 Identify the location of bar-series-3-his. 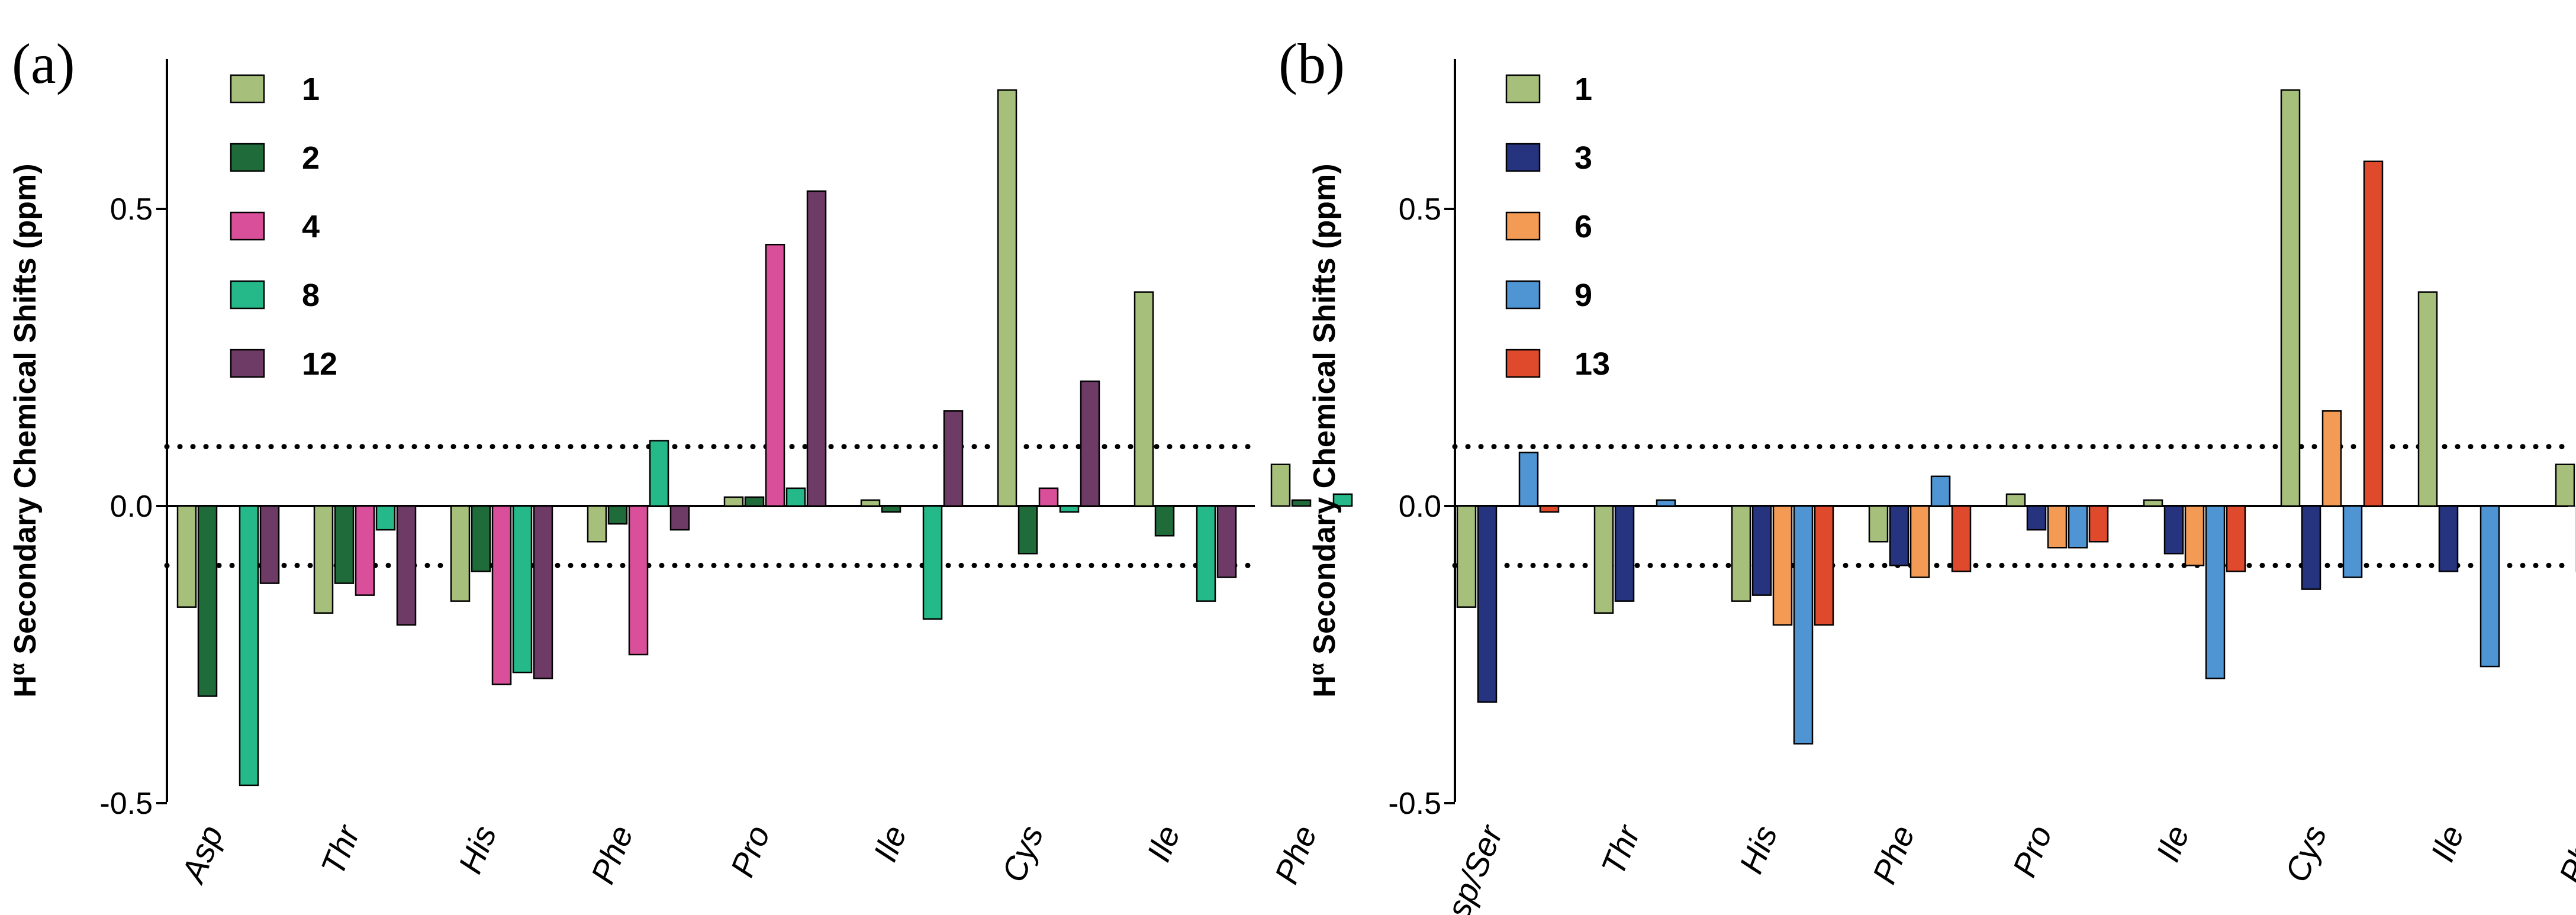
(1762, 550).